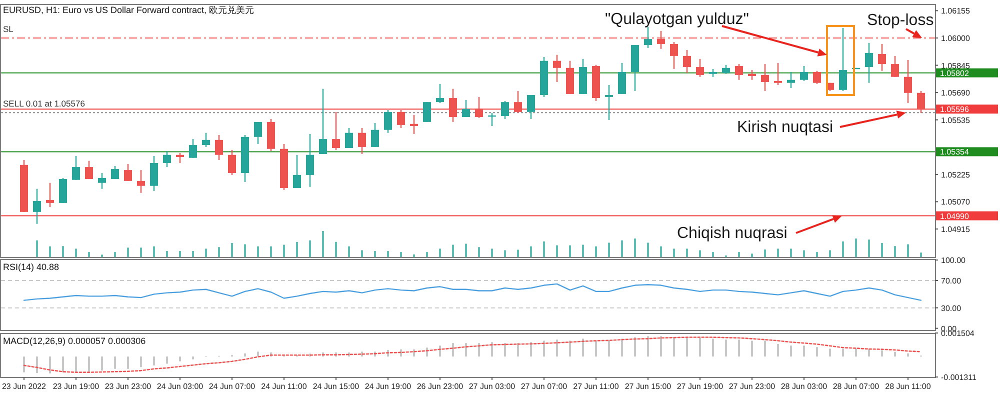 The image size is (1000, 393). What do you see at coordinates (900, 20) in the screenshot?
I see `annotation: Stop-loss` at bounding box center [900, 20].